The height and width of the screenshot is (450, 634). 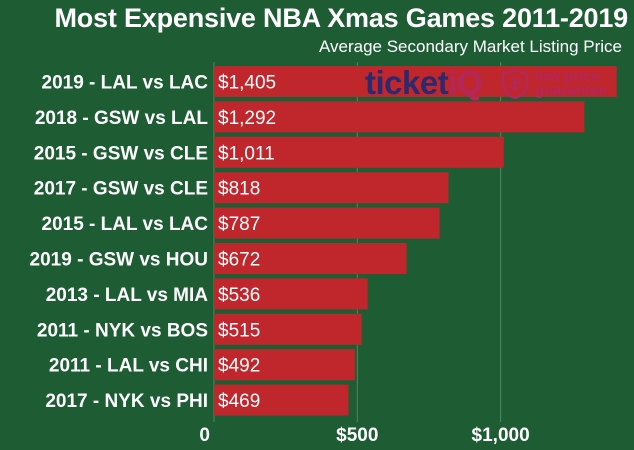 What do you see at coordinates (465, 82) in the screenshot?
I see `logo-word-accent: iQ` at bounding box center [465, 82].